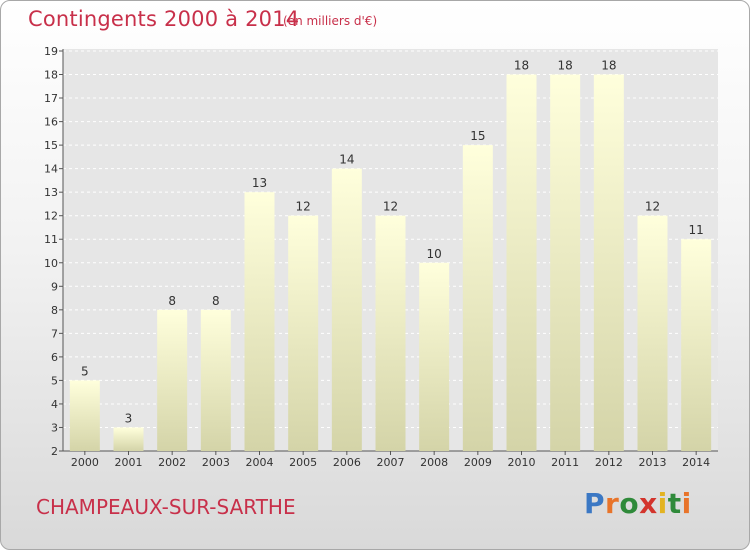 This screenshot has width=750, height=550. What do you see at coordinates (434, 462) in the screenshot?
I see `x-tick-label: 2008` at bounding box center [434, 462].